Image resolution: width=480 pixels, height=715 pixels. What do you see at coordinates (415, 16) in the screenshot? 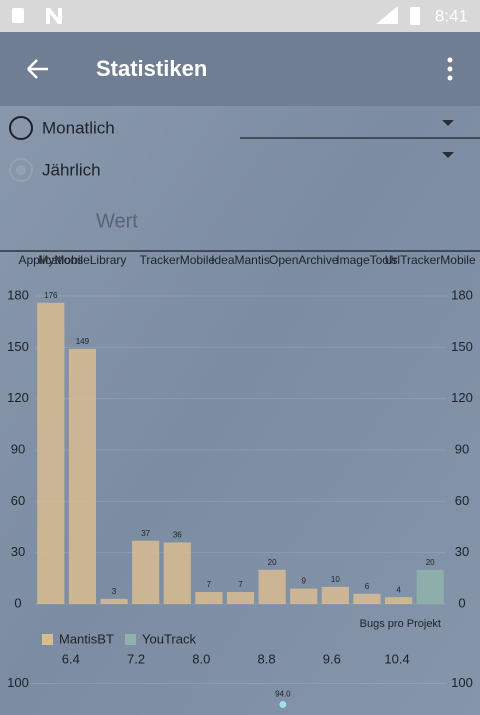
I see `battery-icon` at bounding box center [415, 16].